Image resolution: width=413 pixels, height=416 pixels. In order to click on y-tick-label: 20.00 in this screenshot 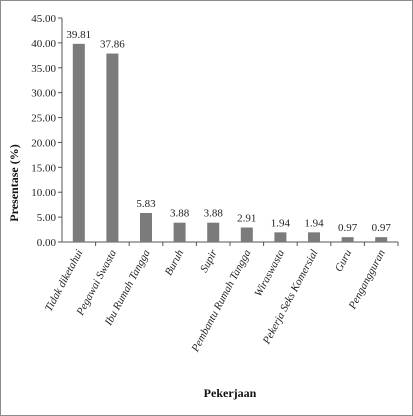, I will do `click(43, 143)`.